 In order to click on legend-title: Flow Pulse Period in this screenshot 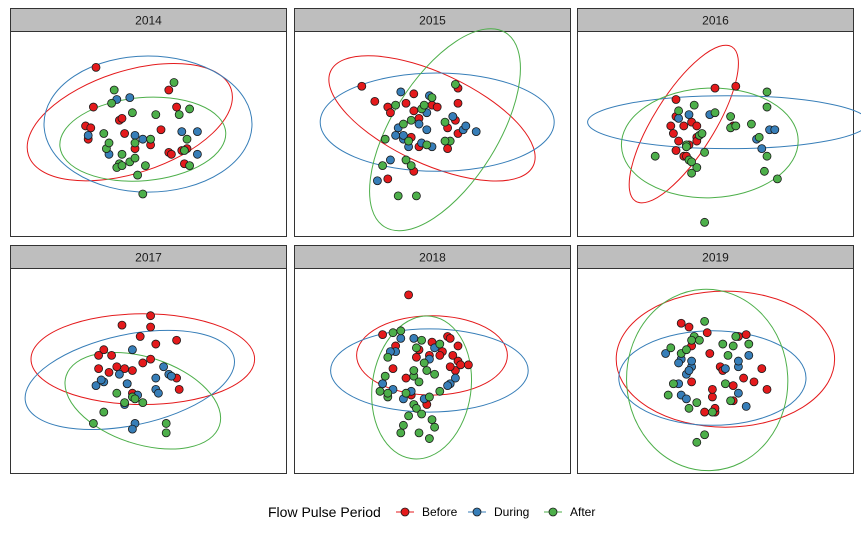, I will do `click(324, 512)`.